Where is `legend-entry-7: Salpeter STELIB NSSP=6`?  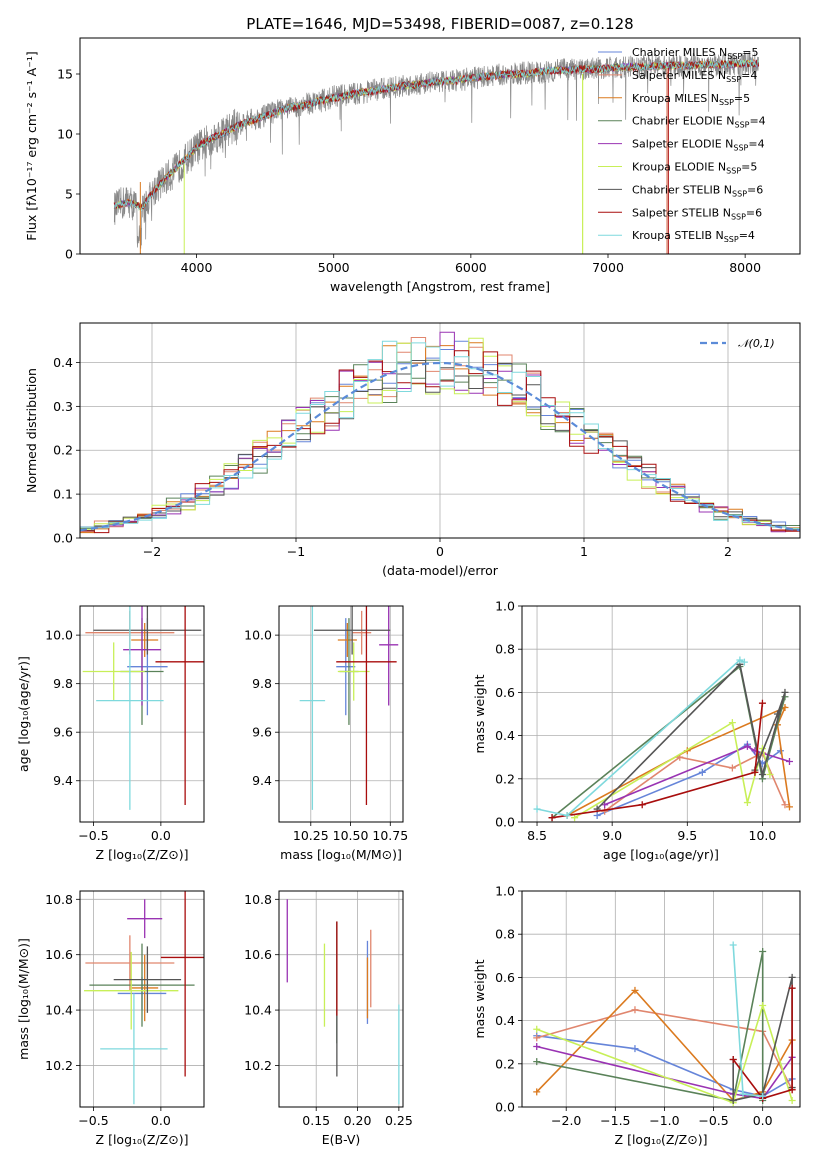
legend-entry-7: Salpeter STELIB NSSP=6 is located at coordinates (697, 213).